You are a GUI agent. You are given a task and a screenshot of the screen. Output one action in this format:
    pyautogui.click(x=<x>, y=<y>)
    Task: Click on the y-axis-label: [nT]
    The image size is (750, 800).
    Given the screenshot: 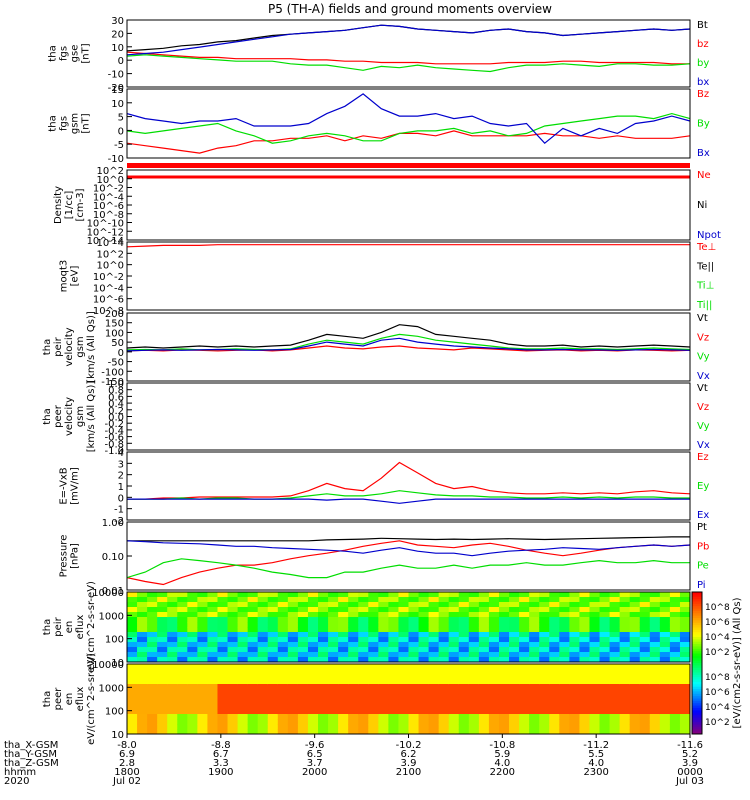 What is the action you would take?
    pyautogui.click(x=86, y=53)
    